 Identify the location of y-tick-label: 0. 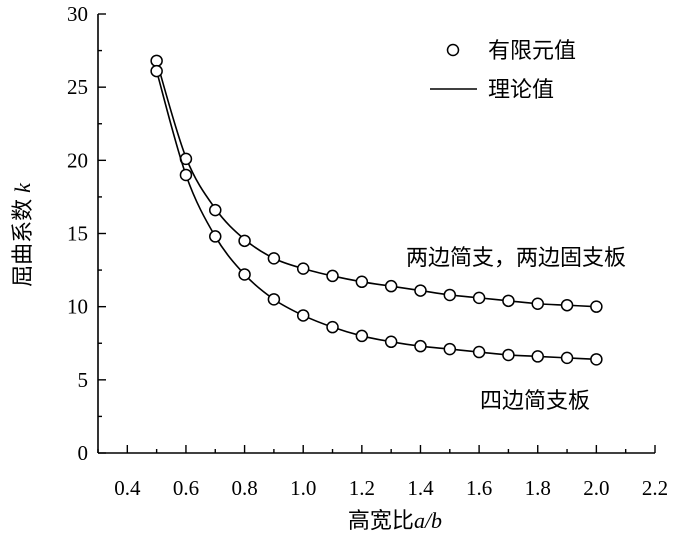
(83, 453).